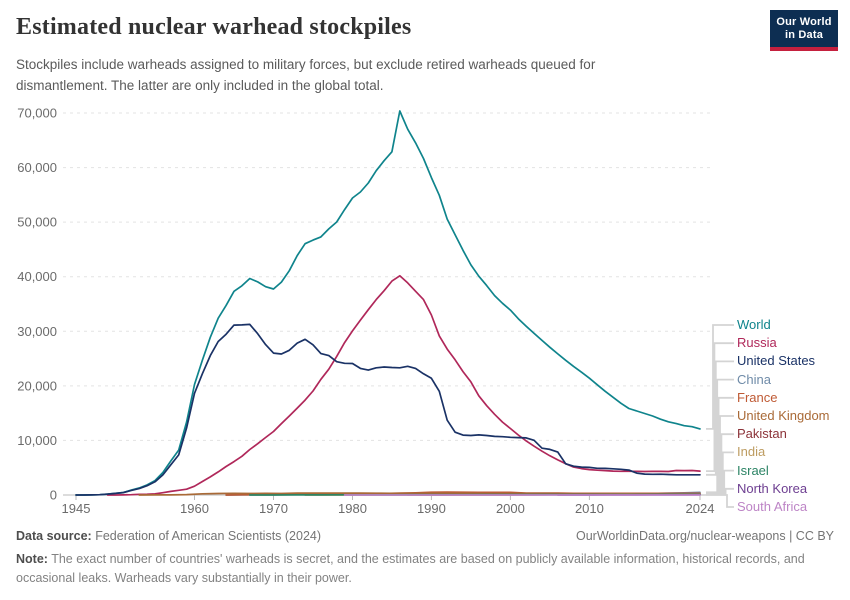 This screenshot has width=850, height=600. I want to click on series-line-united-kingdom, so click(419, 494).